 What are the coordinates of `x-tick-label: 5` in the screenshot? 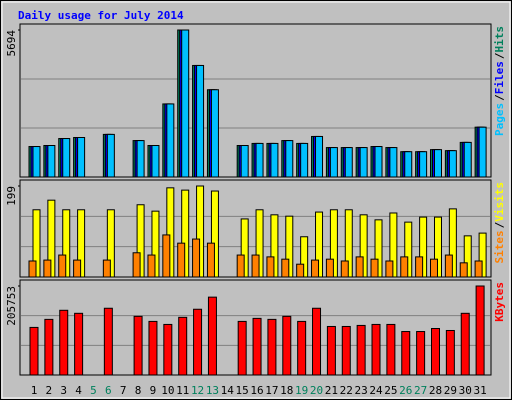 It's located at (93, 390).